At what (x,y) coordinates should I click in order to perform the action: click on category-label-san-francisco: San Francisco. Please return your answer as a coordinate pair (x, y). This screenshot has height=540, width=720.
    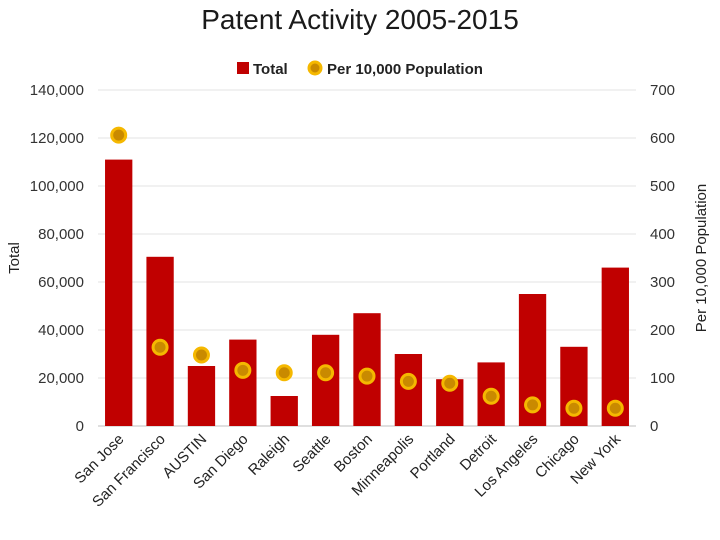
    Looking at the image, I should click on (129, 471).